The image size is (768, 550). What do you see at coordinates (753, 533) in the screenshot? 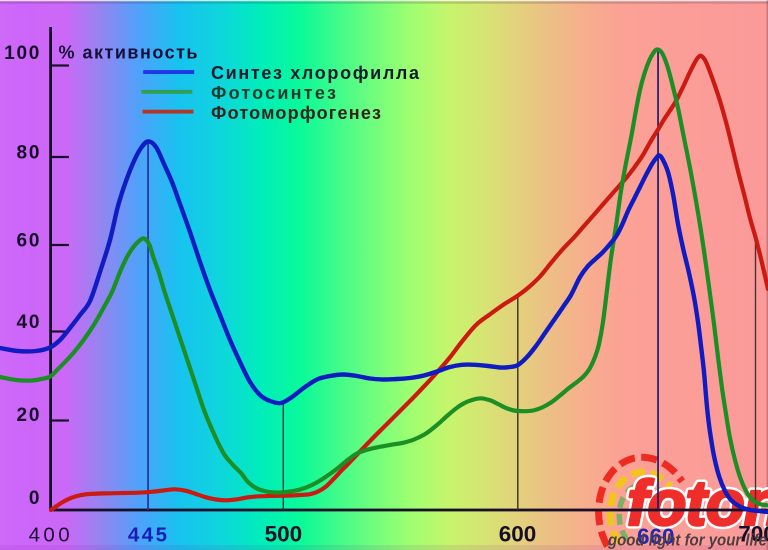
I see `svg-text: 700` at bounding box center [753, 533].